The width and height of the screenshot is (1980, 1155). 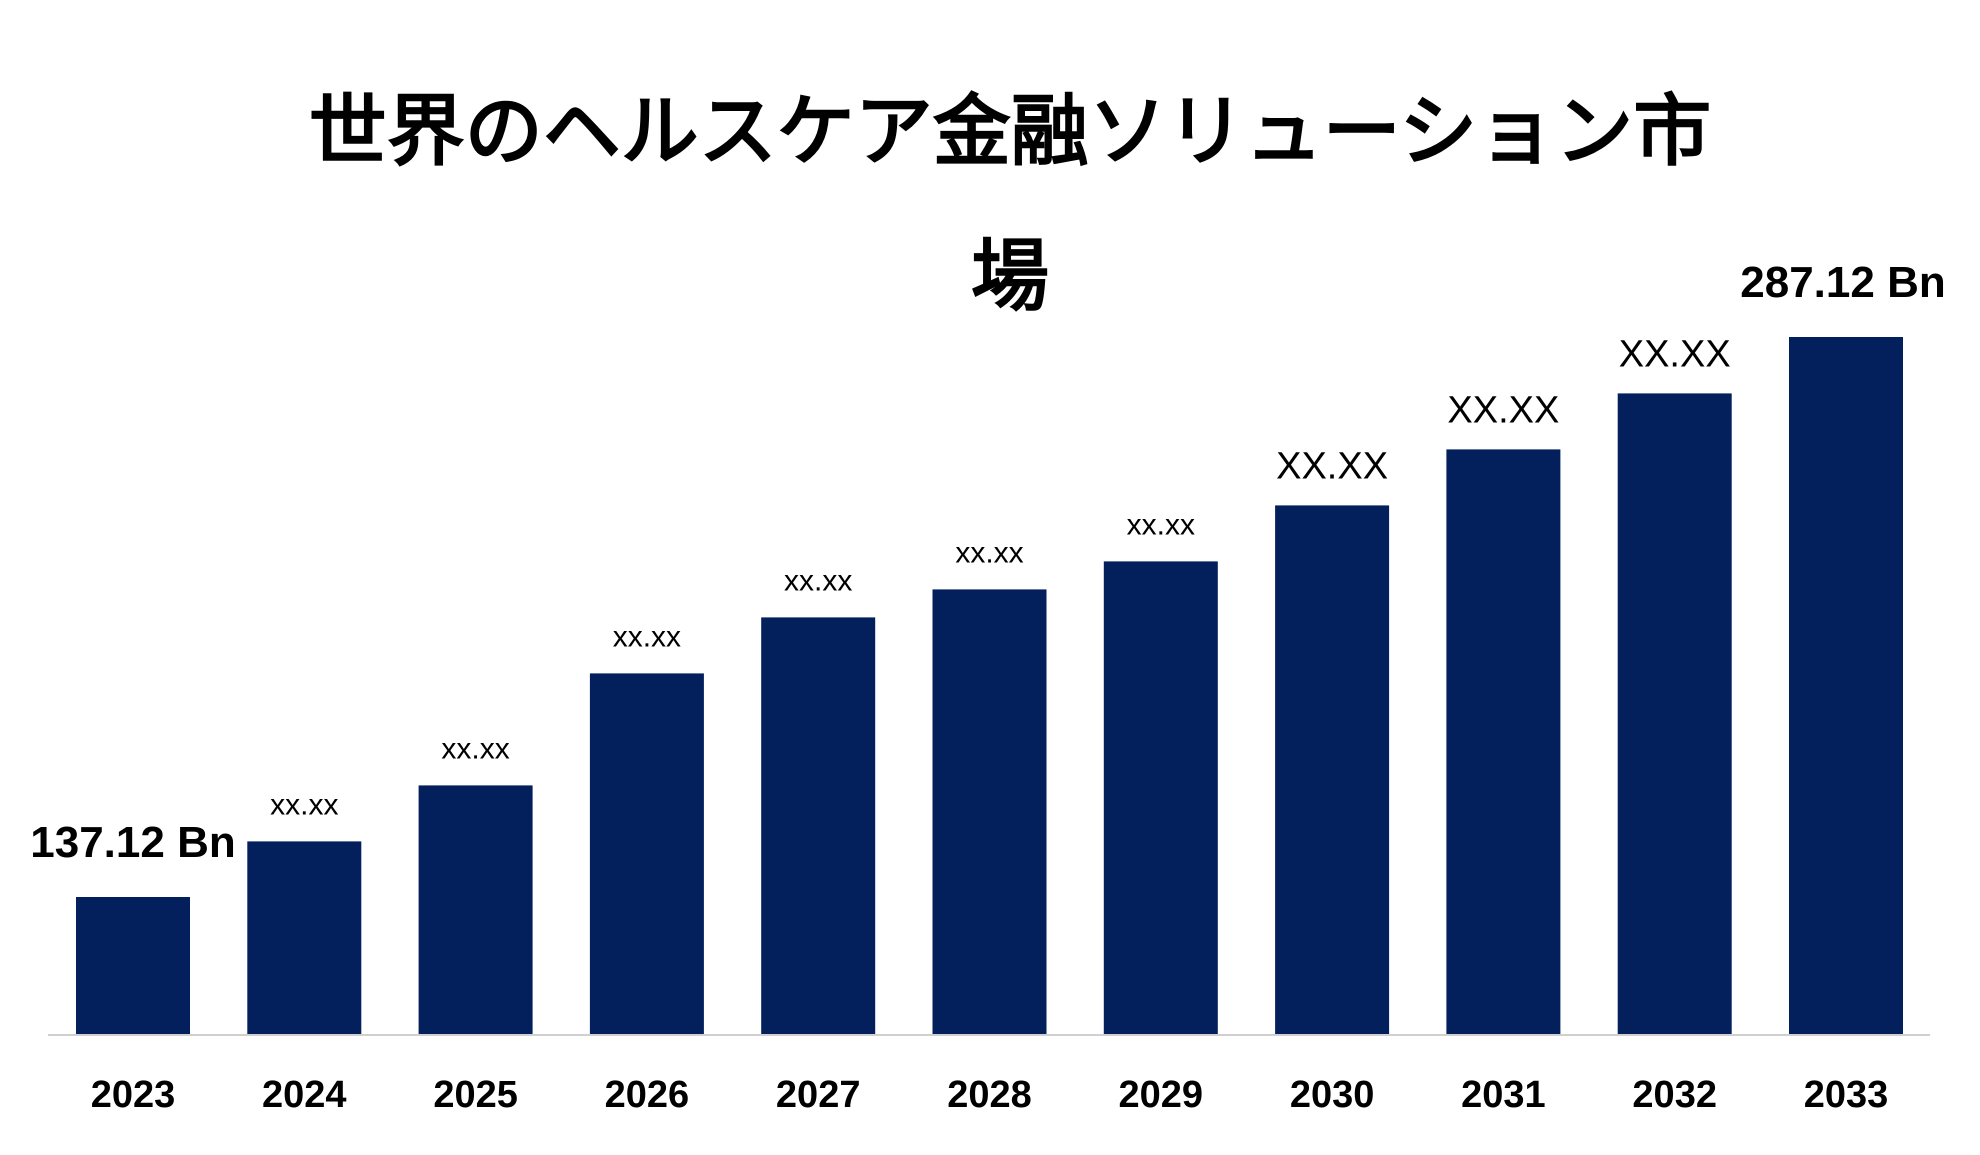 I want to click on bar-2032, so click(x=1674, y=714).